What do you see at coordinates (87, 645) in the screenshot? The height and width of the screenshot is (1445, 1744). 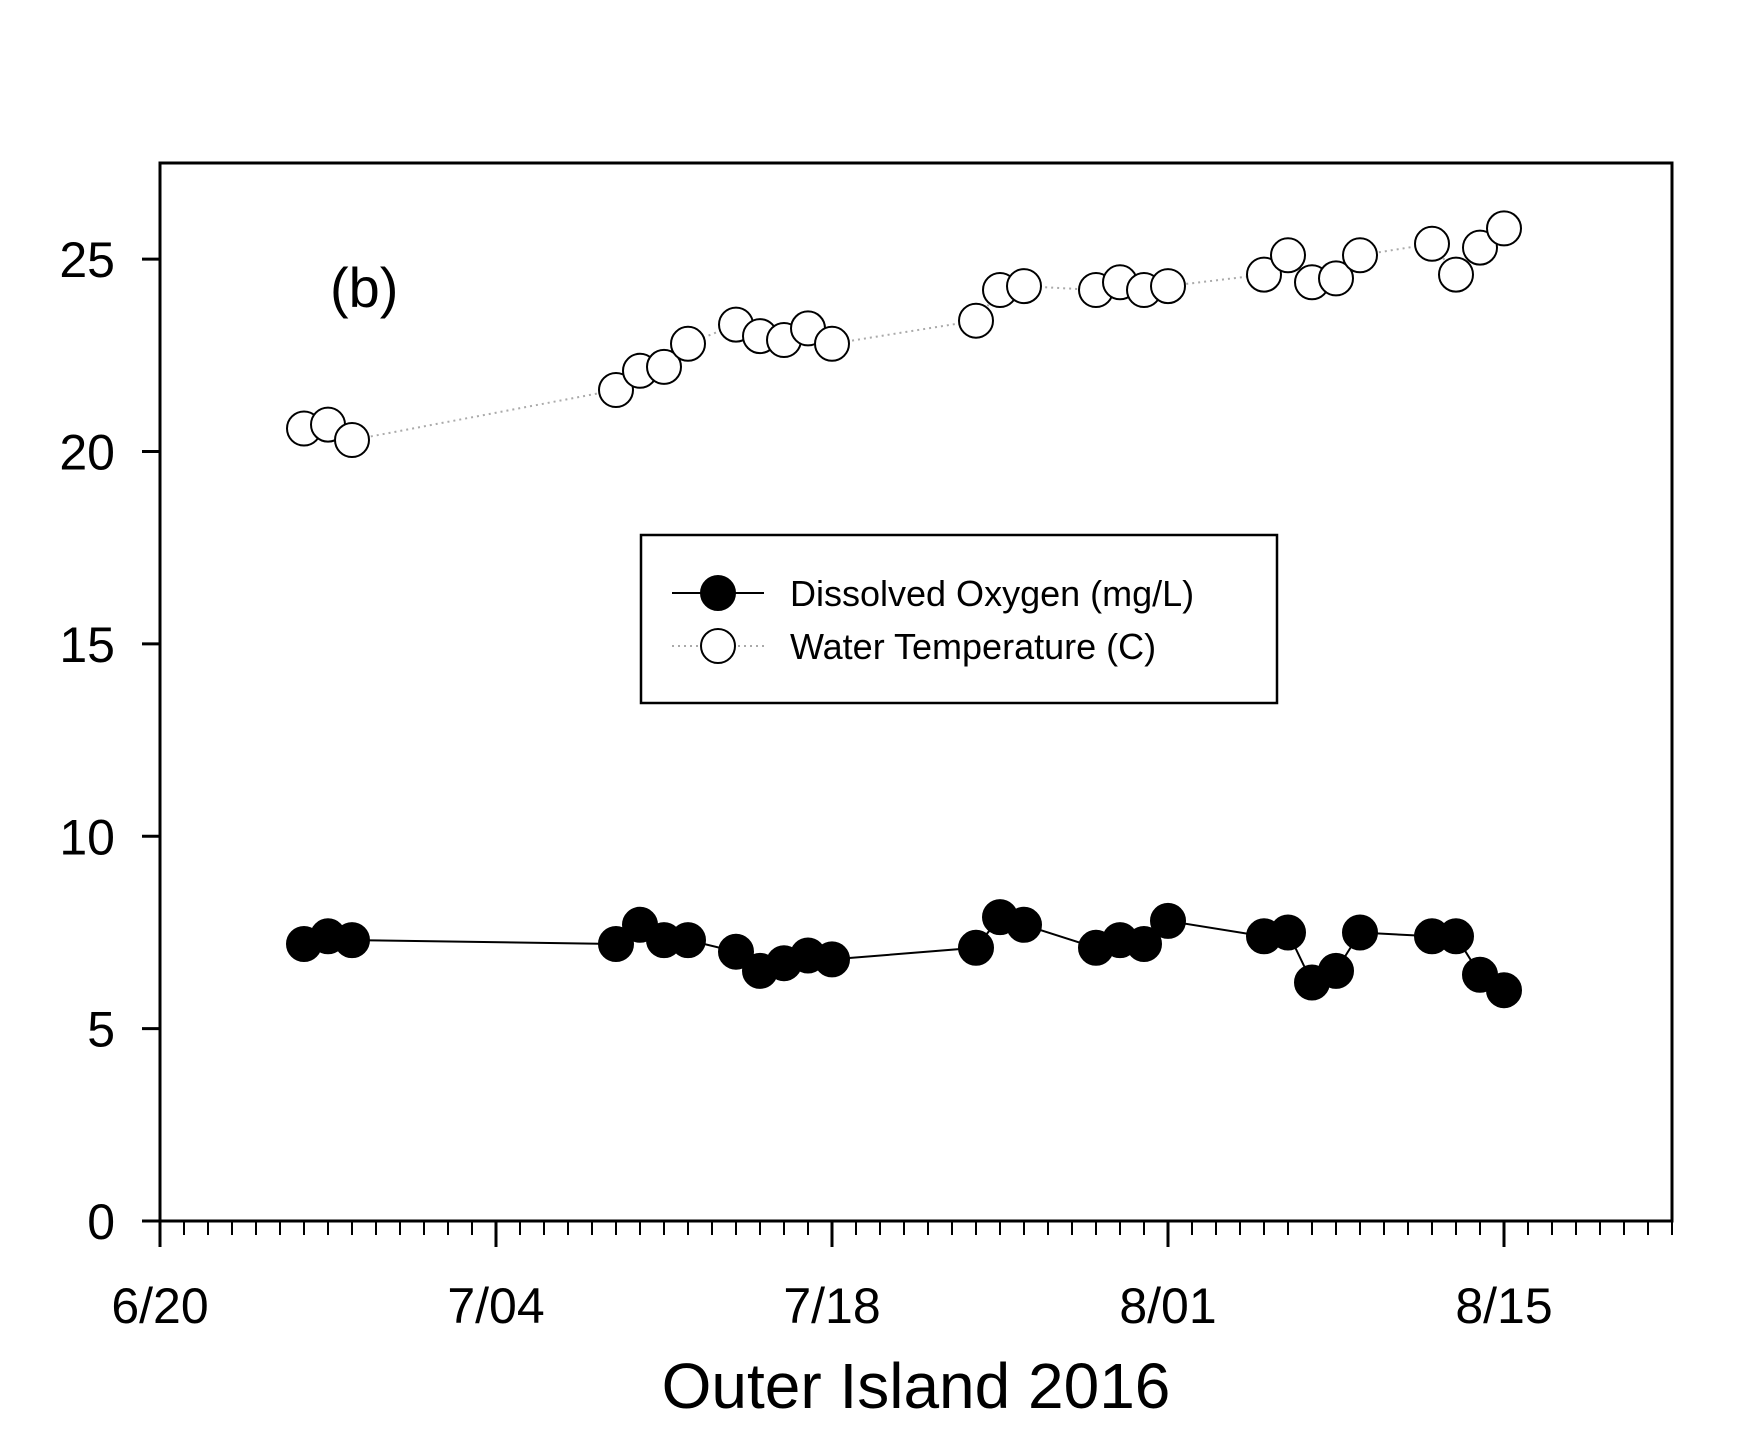 I see `y-tick-label: 15` at bounding box center [87, 645].